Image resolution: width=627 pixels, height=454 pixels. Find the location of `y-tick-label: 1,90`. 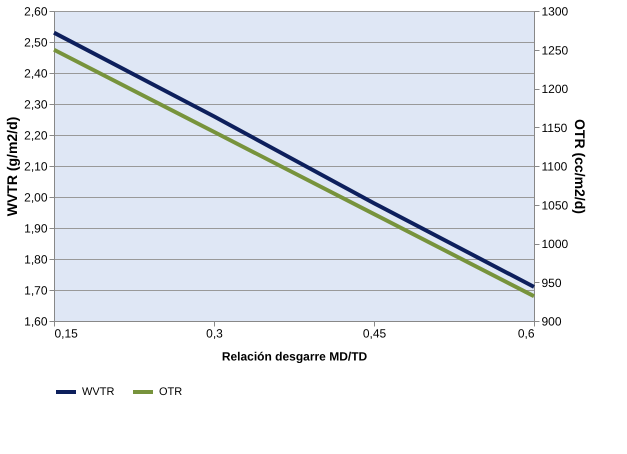

y-tick-label: 1,90 is located at coordinates (36, 229).